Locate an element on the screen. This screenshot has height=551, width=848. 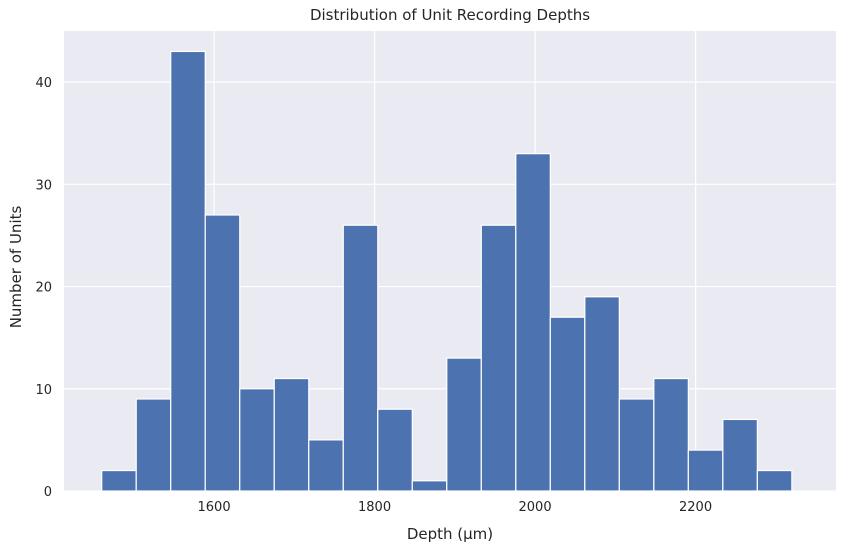
y-tick-label: 10 is located at coordinates (43, 390).